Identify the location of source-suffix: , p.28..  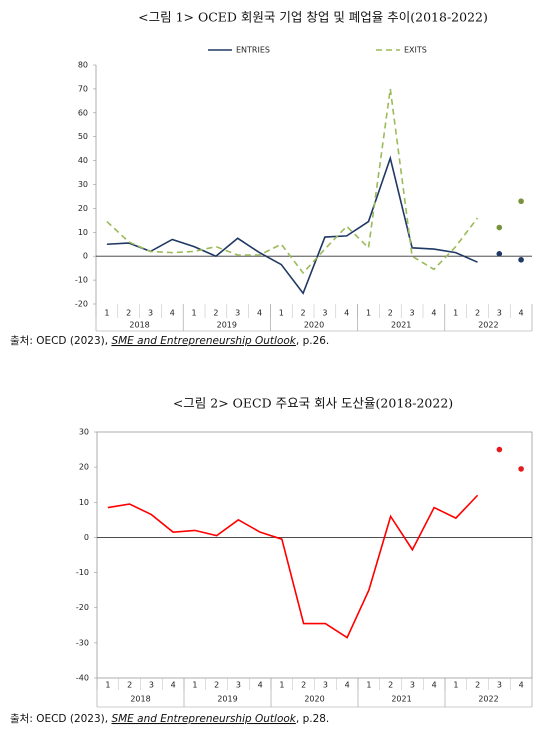
(312, 719).